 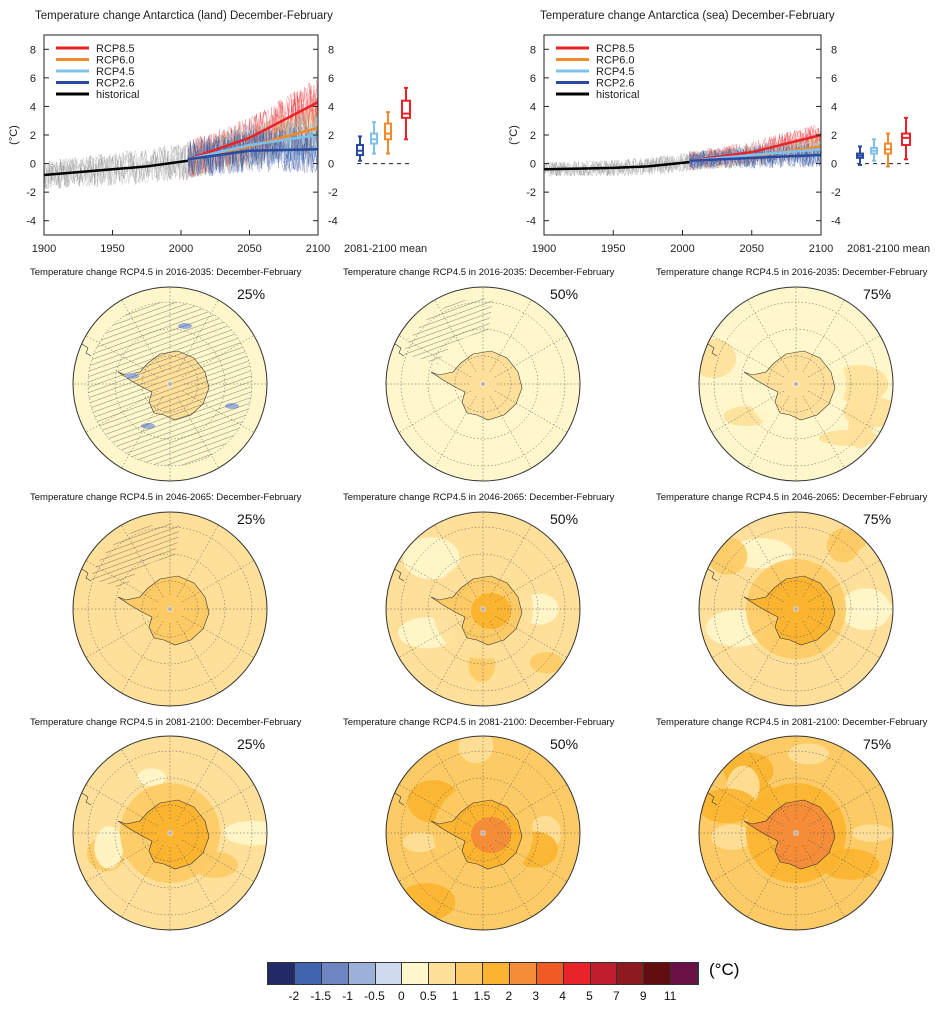 What do you see at coordinates (14, 135) in the screenshot?
I see `y-axis-label: (°C)` at bounding box center [14, 135].